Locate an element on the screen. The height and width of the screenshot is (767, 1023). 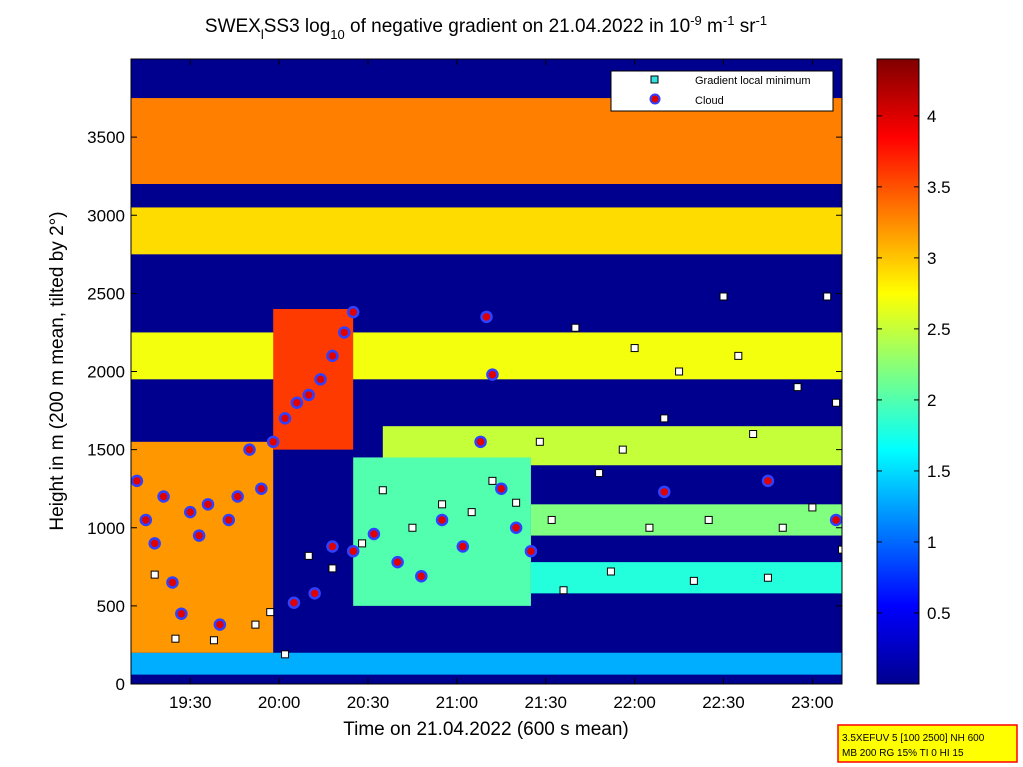
y-tick-label-5: 2500 is located at coordinates (106, 293).